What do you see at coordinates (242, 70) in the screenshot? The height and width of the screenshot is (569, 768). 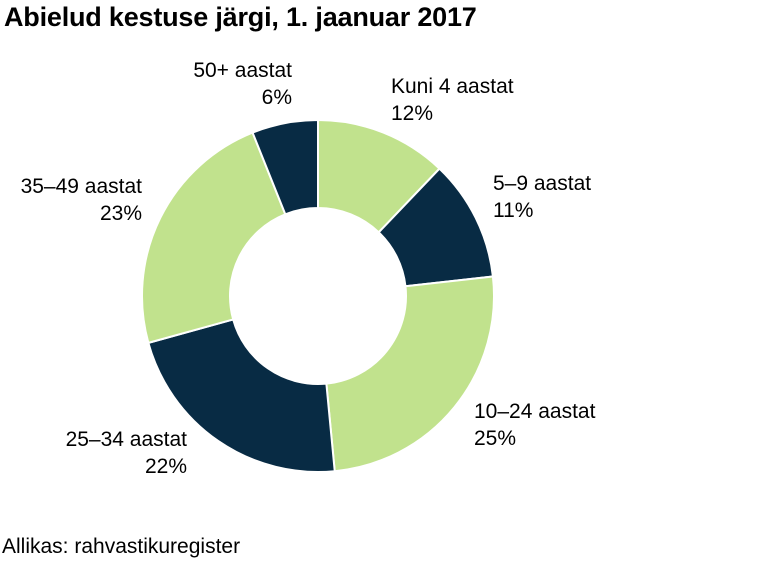 I see `slice-label-6: 50+ aastat` at bounding box center [242, 70].